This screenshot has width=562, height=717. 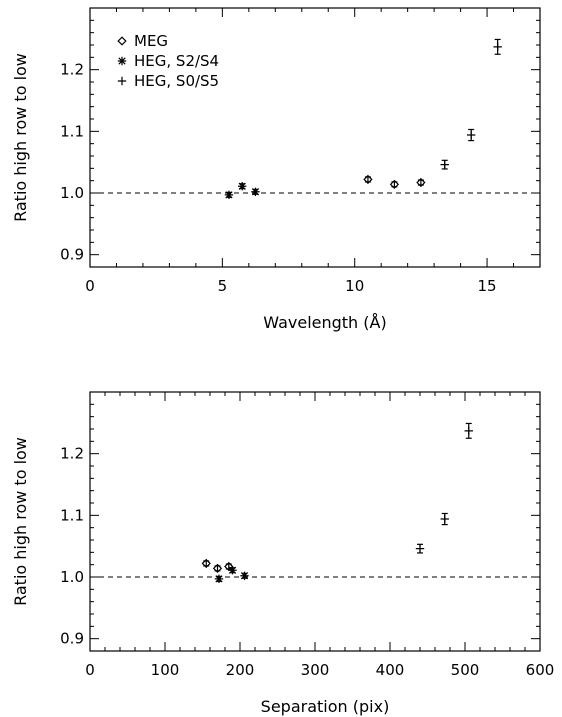 What do you see at coordinates (540, 670) in the screenshot?
I see `x-tick-label: 600` at bounding box center [540, 670].